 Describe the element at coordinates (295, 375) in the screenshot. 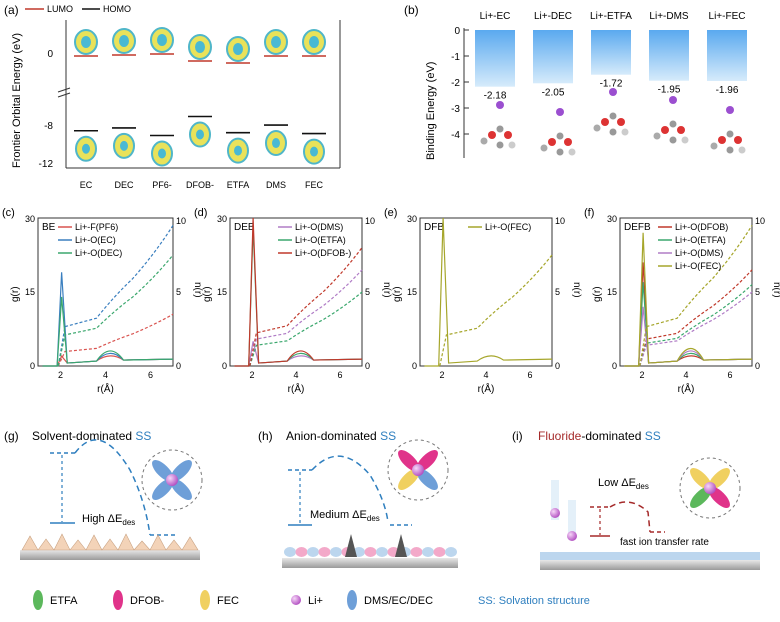

I see `rdf-xtick-1-1: 4` at that location.